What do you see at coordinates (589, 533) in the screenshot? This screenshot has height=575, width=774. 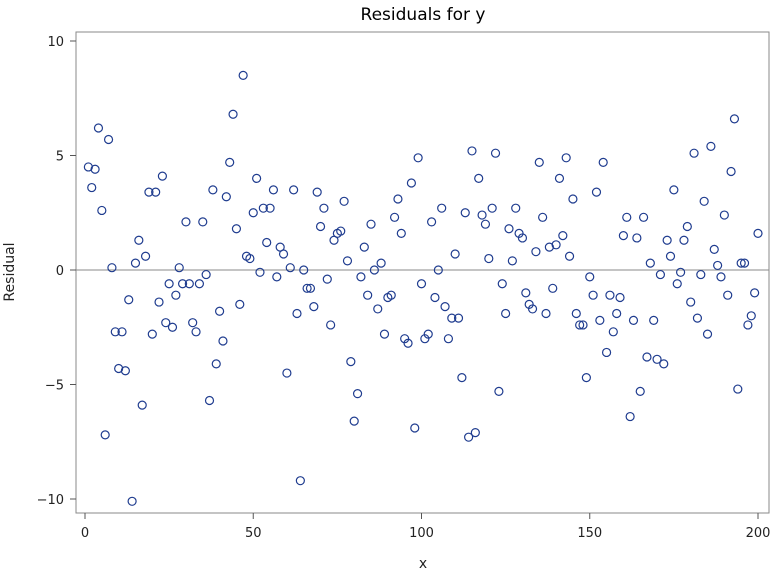 I see `x-tick-label: 150` at bounding box center [589, 533].